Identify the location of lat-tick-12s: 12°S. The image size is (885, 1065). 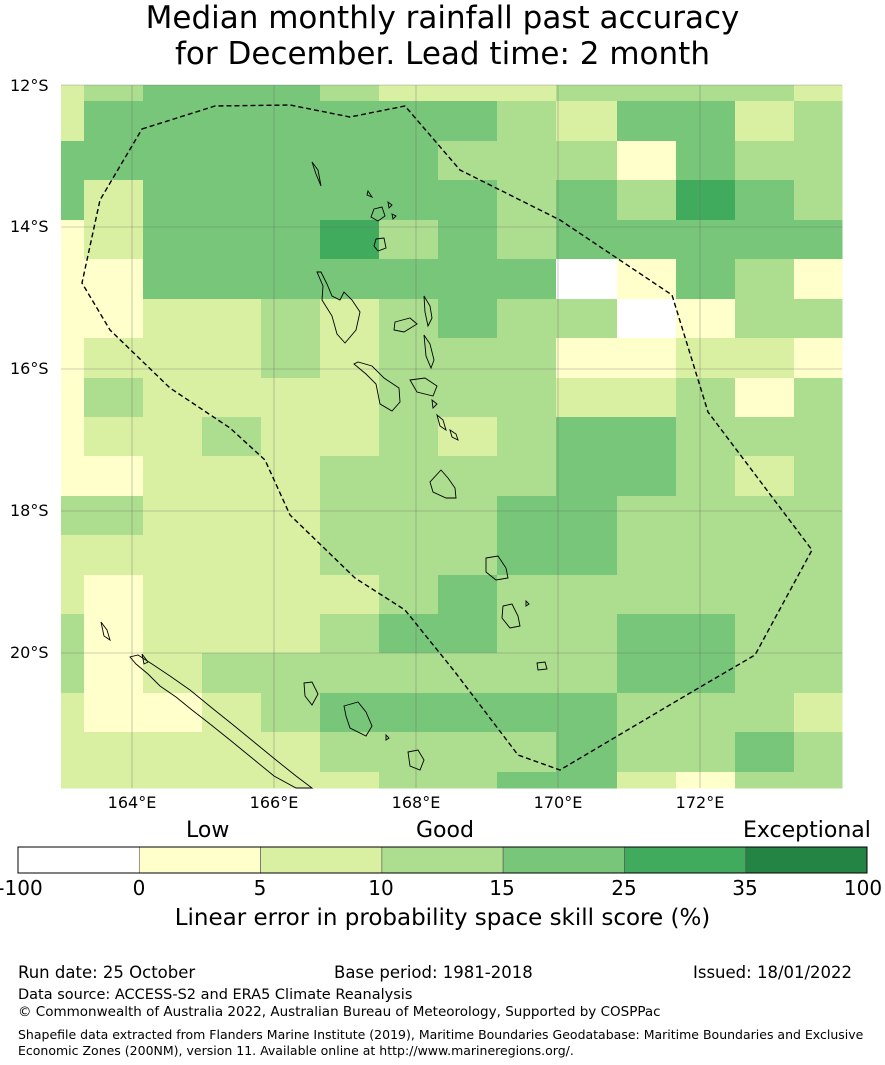
(29, 85).